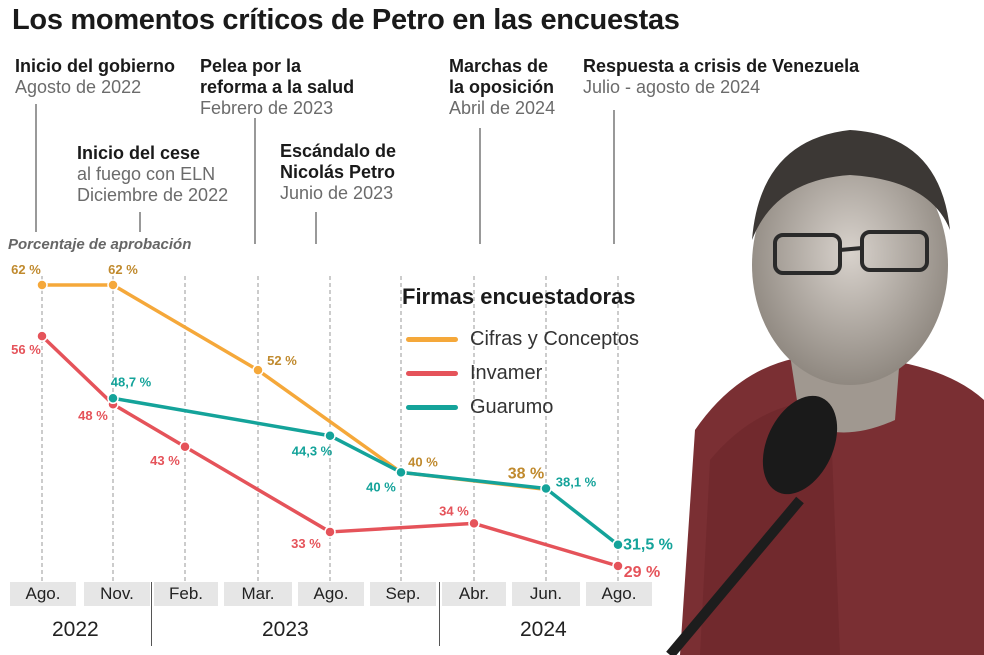 The height and width of the screenshot is (655, 984). Describe the element at coordinates (338, 151) in the screenshot. I see `event-heading: Escándalo de` at that location.